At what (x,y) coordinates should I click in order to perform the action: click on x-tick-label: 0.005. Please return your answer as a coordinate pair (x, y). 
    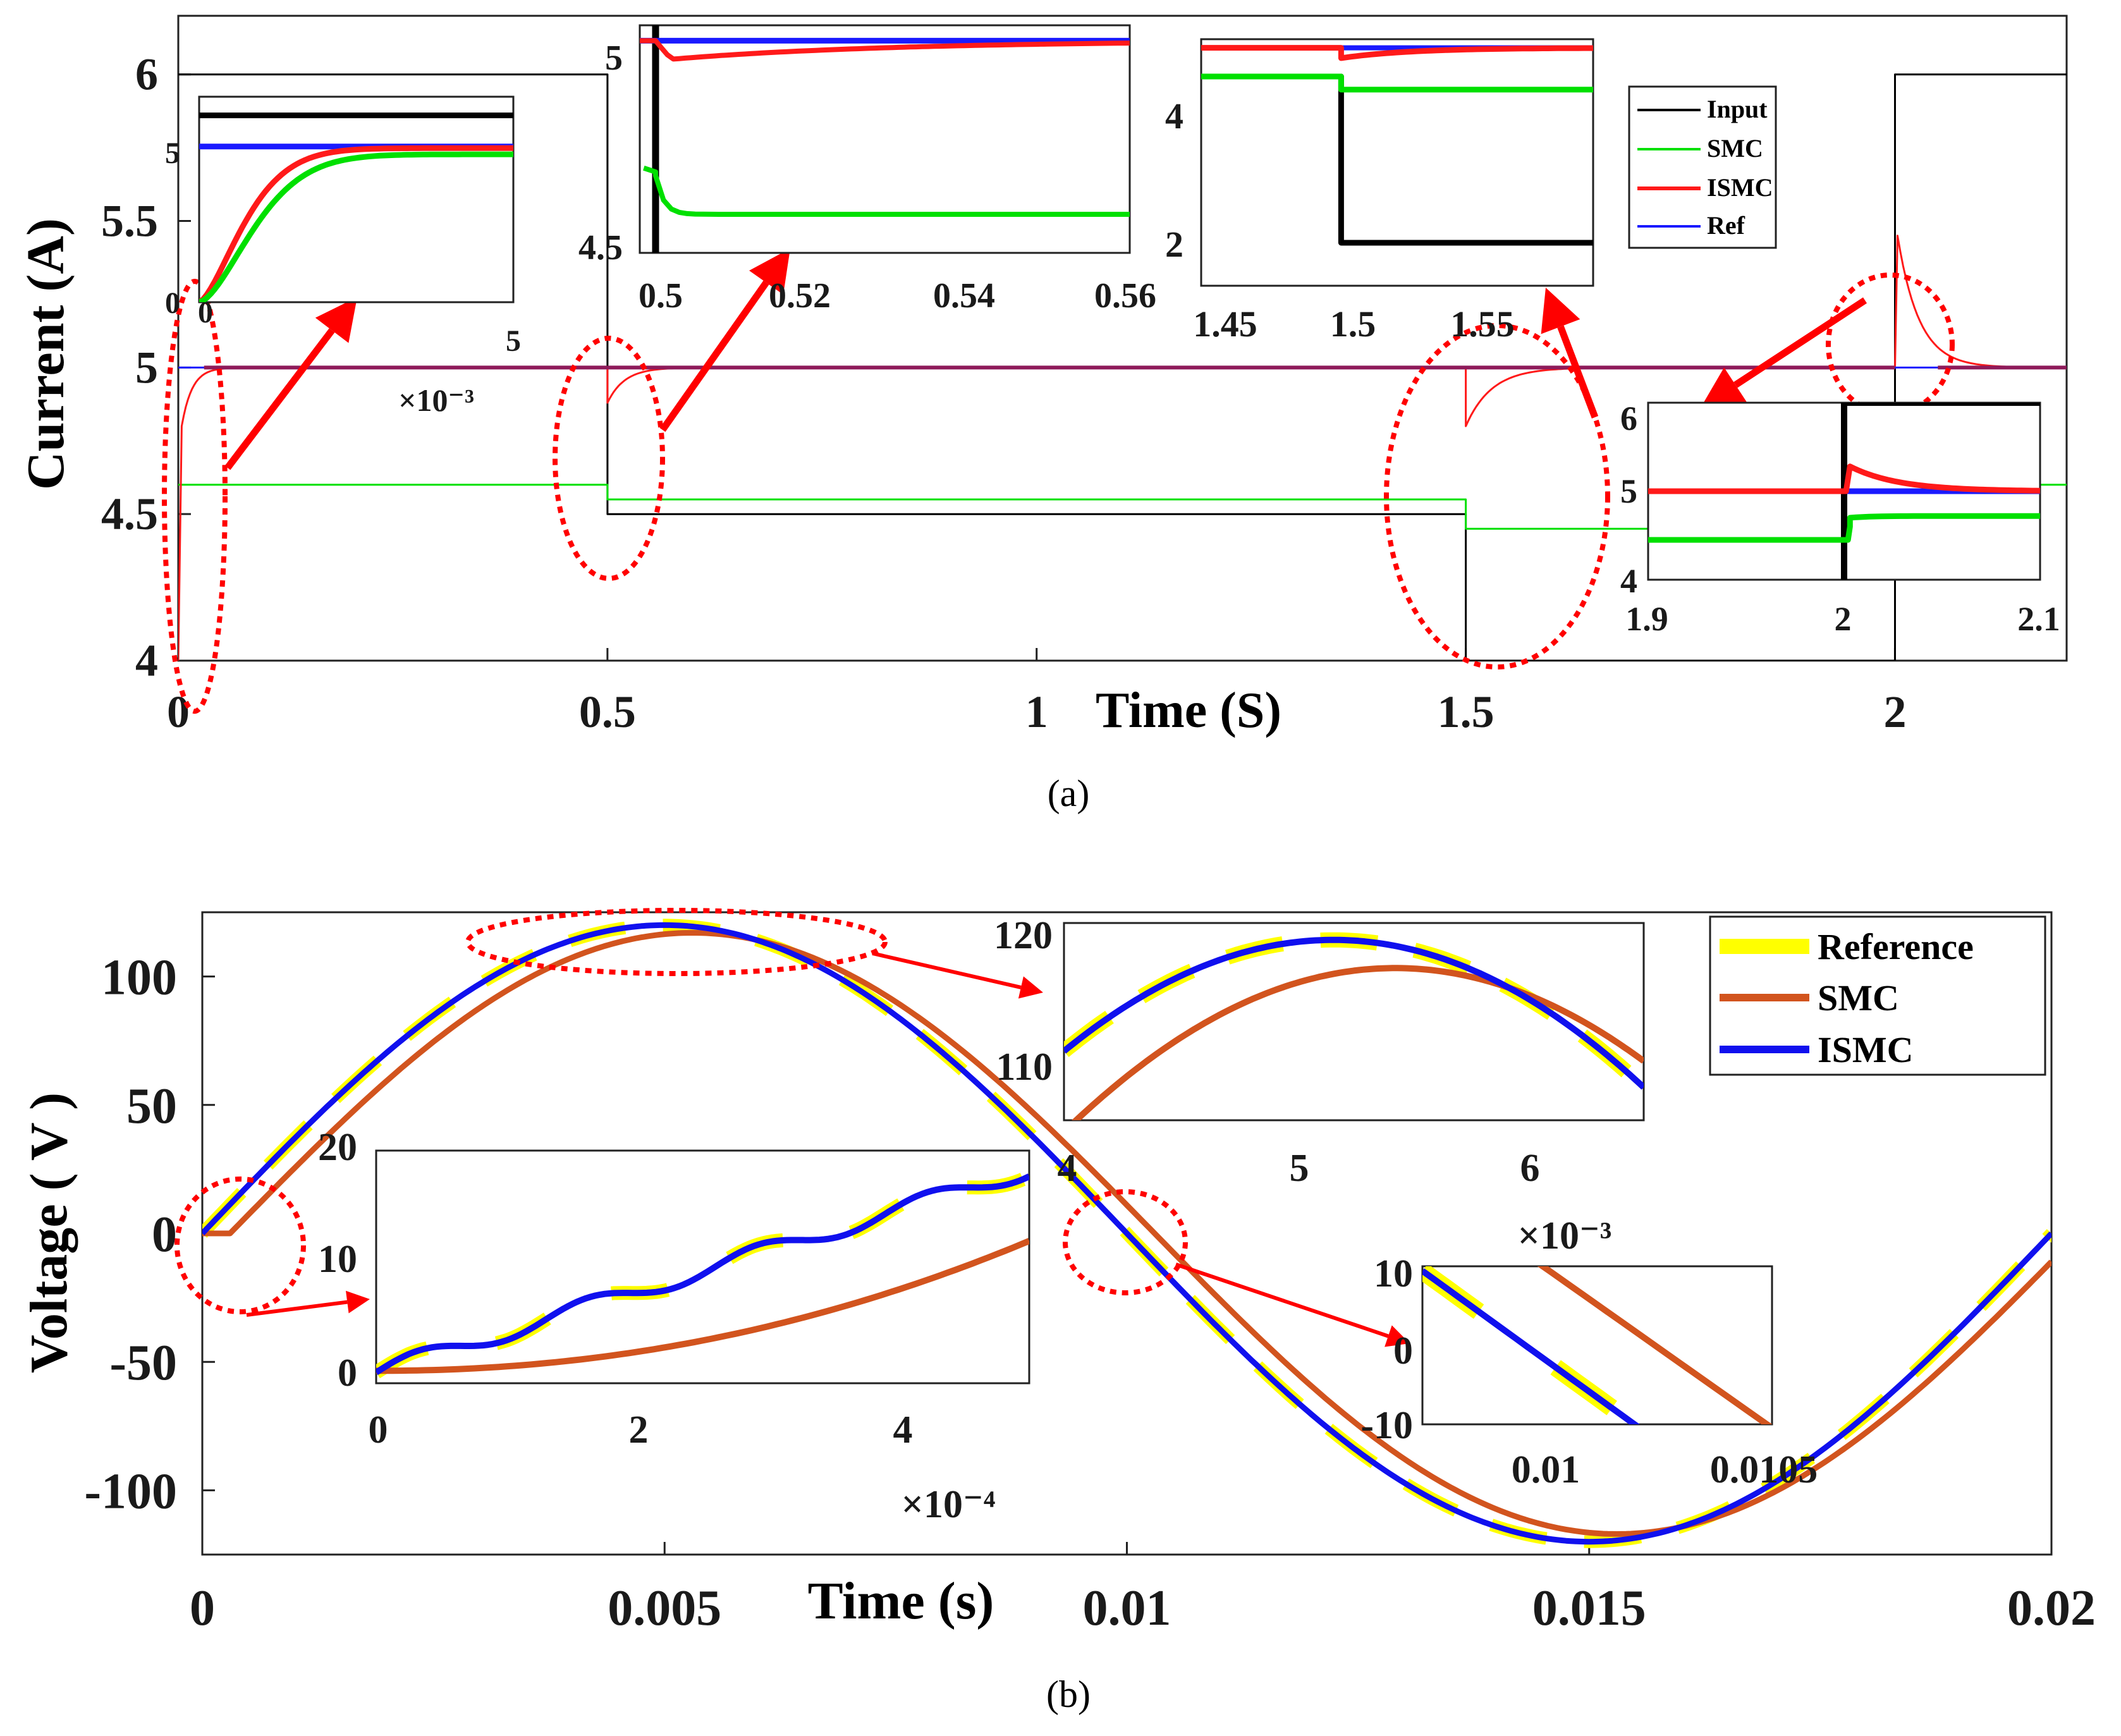
    Looking at the image, I should click on (664, 1608).